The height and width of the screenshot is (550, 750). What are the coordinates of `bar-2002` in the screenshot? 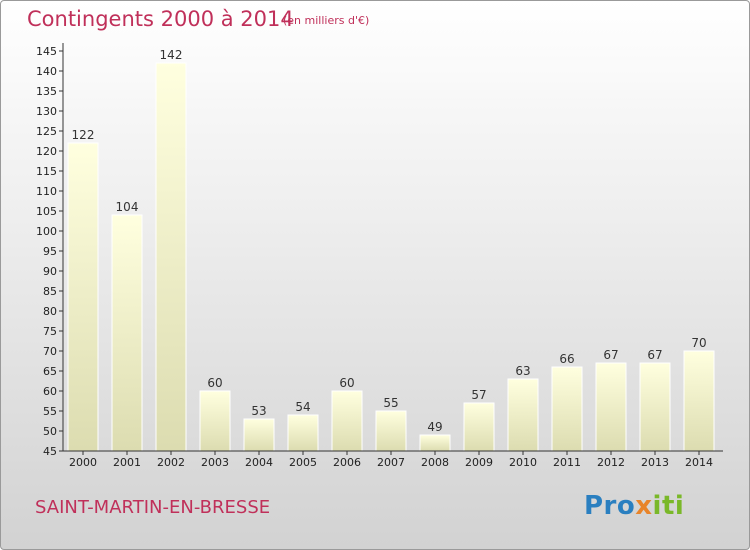 It's located at (171, 257).